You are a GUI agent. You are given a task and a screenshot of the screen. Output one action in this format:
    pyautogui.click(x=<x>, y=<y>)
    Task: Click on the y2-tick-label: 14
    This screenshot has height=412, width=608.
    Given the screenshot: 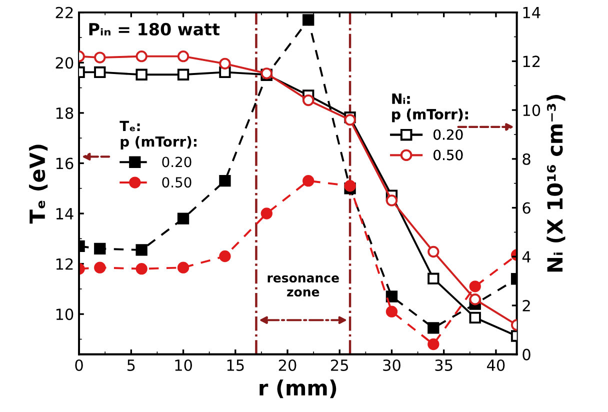 What is the action you would take?
    pyautogui.click(x=531, y=12)
    